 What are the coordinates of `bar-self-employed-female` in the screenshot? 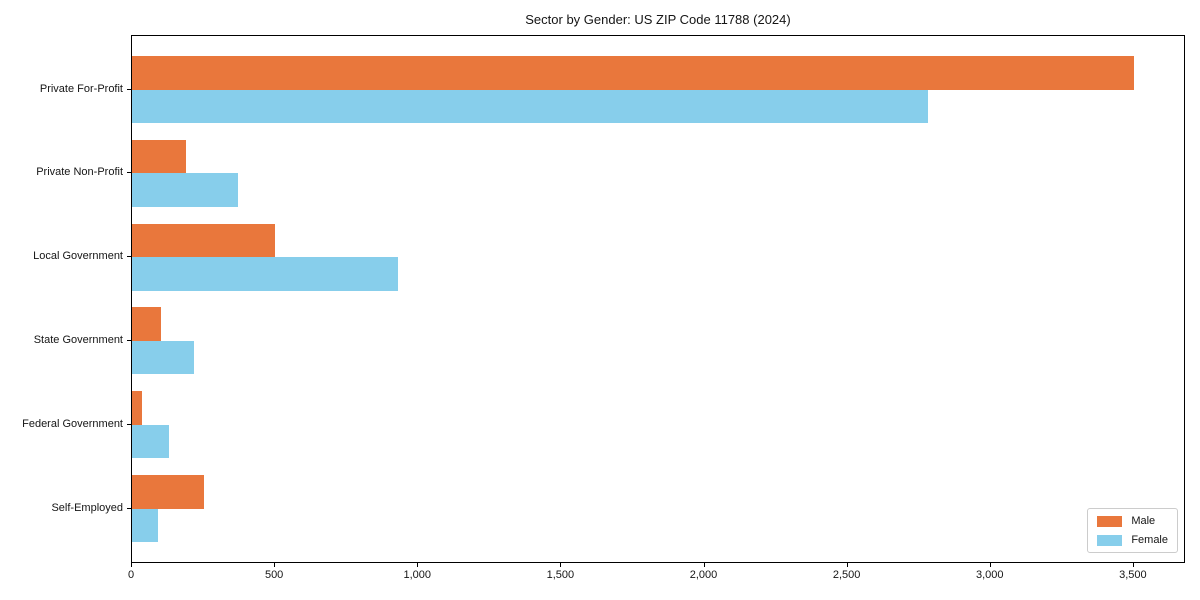 It's located at (145, 525).